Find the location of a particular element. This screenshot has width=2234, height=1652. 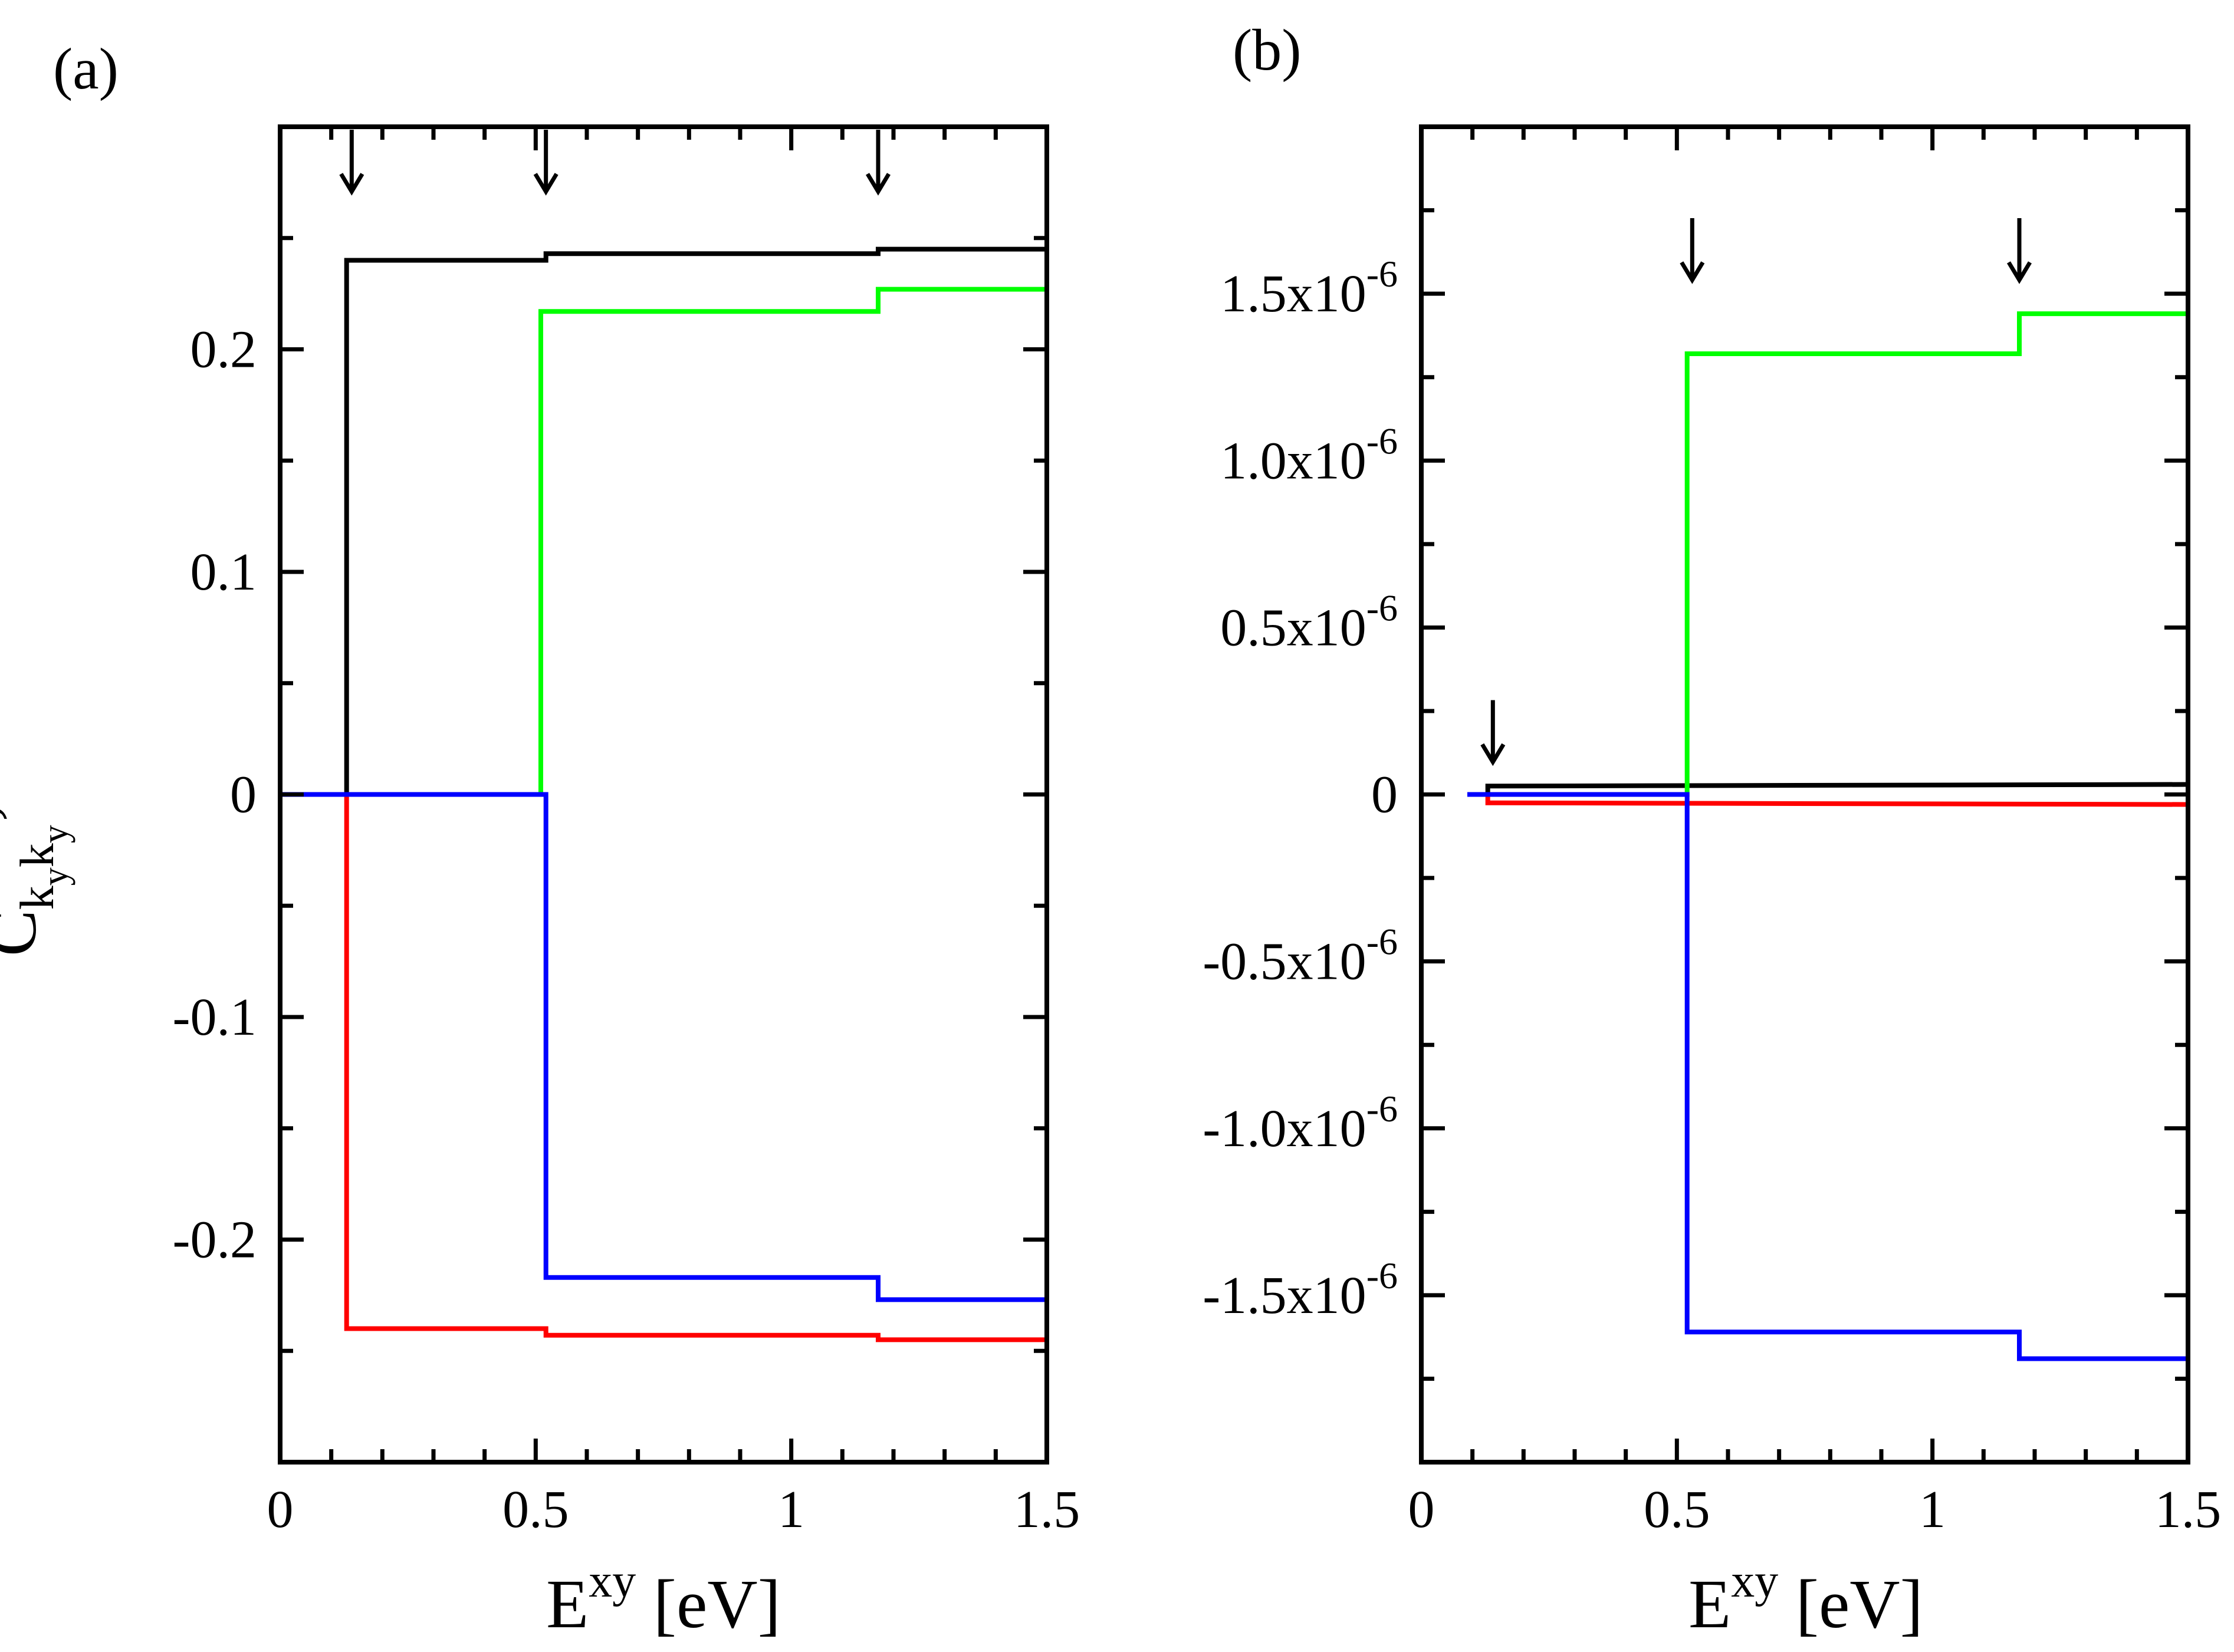

x-tick-label-b-1_5: 1.5 is located at coordinates (2188, 1509).